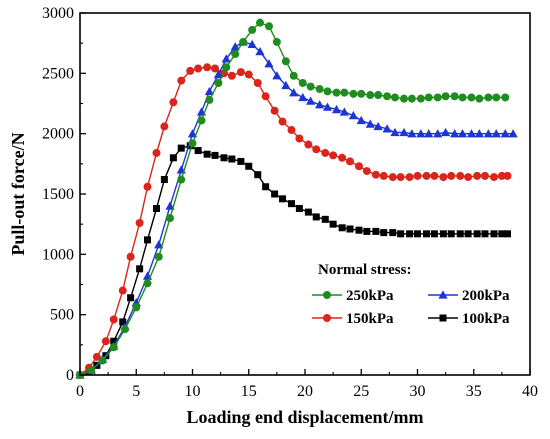 The height and width of the screenshot is (439, 550). I want to click on x-axis-title: Loading end displacement/mm, so click(304, 417).